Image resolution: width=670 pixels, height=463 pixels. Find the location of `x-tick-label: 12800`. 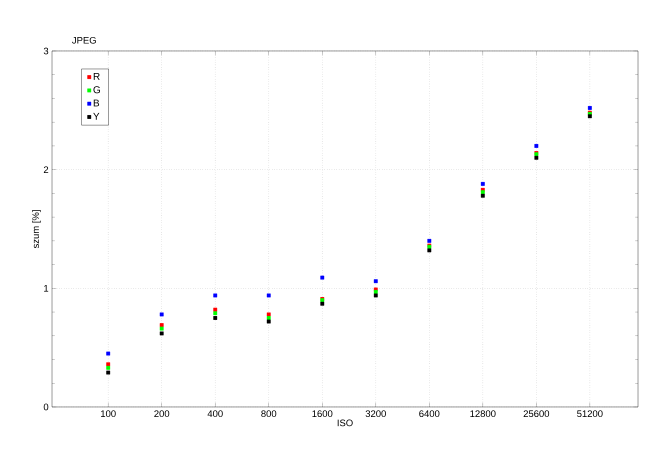

x-tick-label: 12800 is located at coordinates (483, 414).